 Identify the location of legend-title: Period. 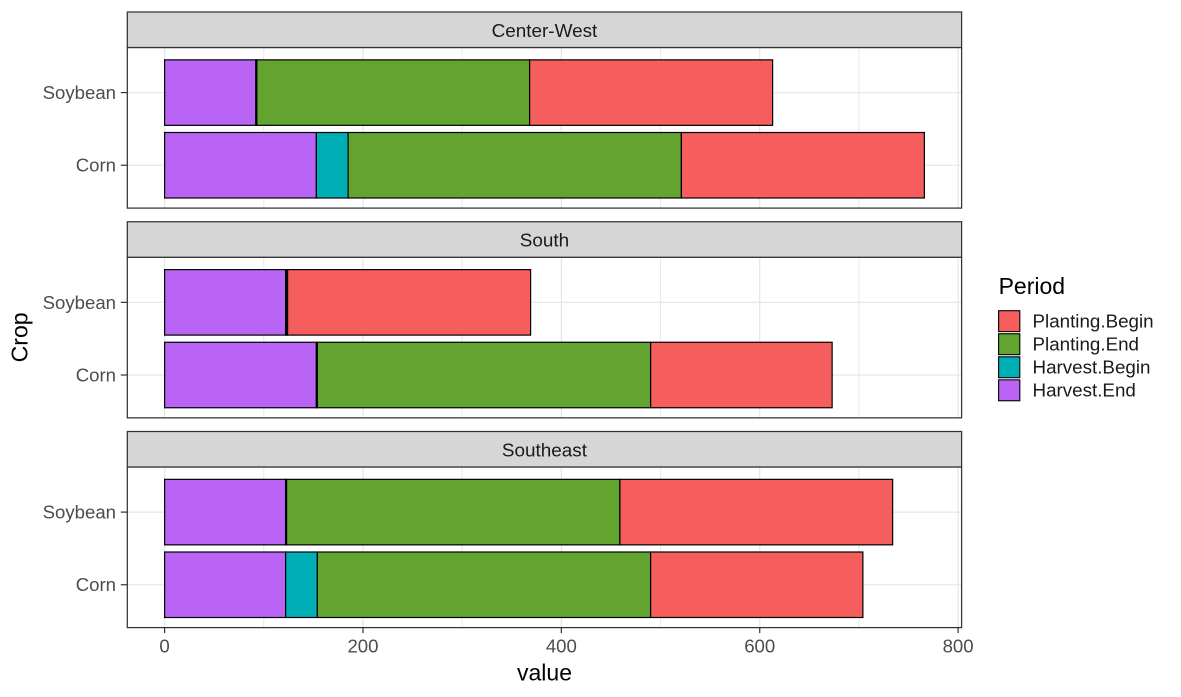
(1032, 286).